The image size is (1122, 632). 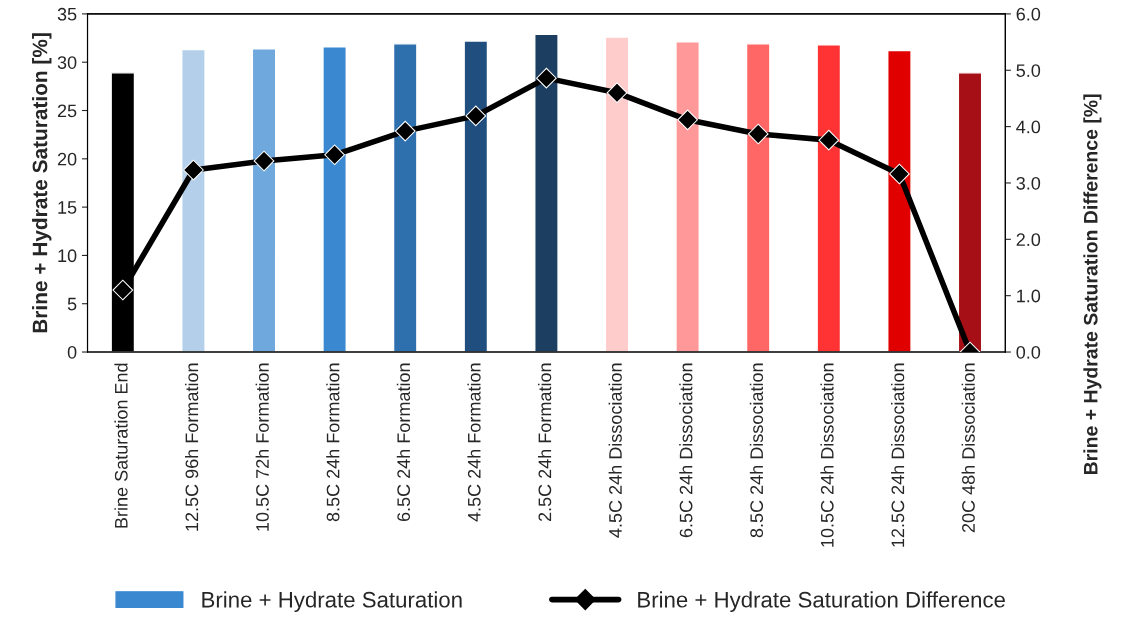 What do you see at coordinates (67, 14) in the screenshot?
I see `y-tick-label: 35` at bounding box center [67, 14].